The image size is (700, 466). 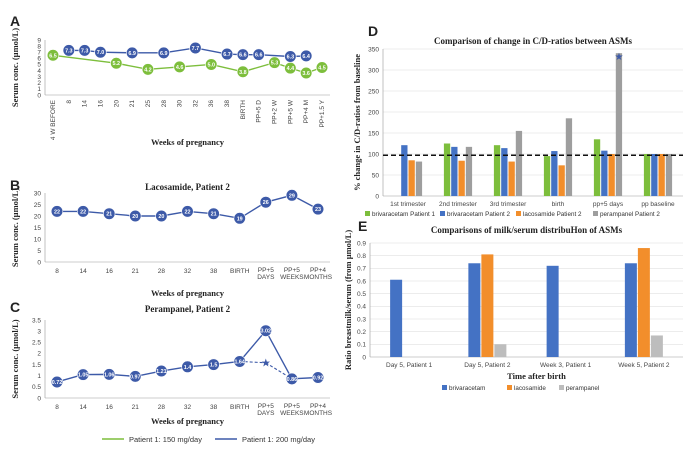 I want to click on series-line, so click(x=187, y=356).